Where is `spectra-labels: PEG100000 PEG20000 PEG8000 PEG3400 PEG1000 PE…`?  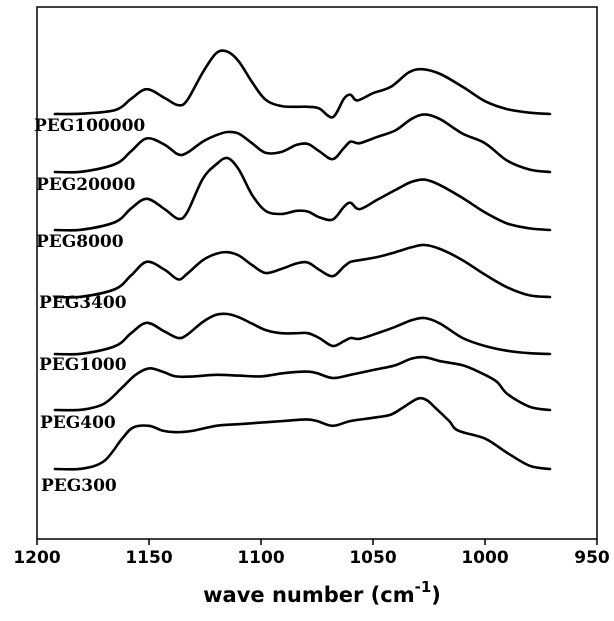
spectra-labels: PEG100000 PEG20000 PEG8000 PEG3400 PEG1000 PE… is located at coordinates (89, 306).